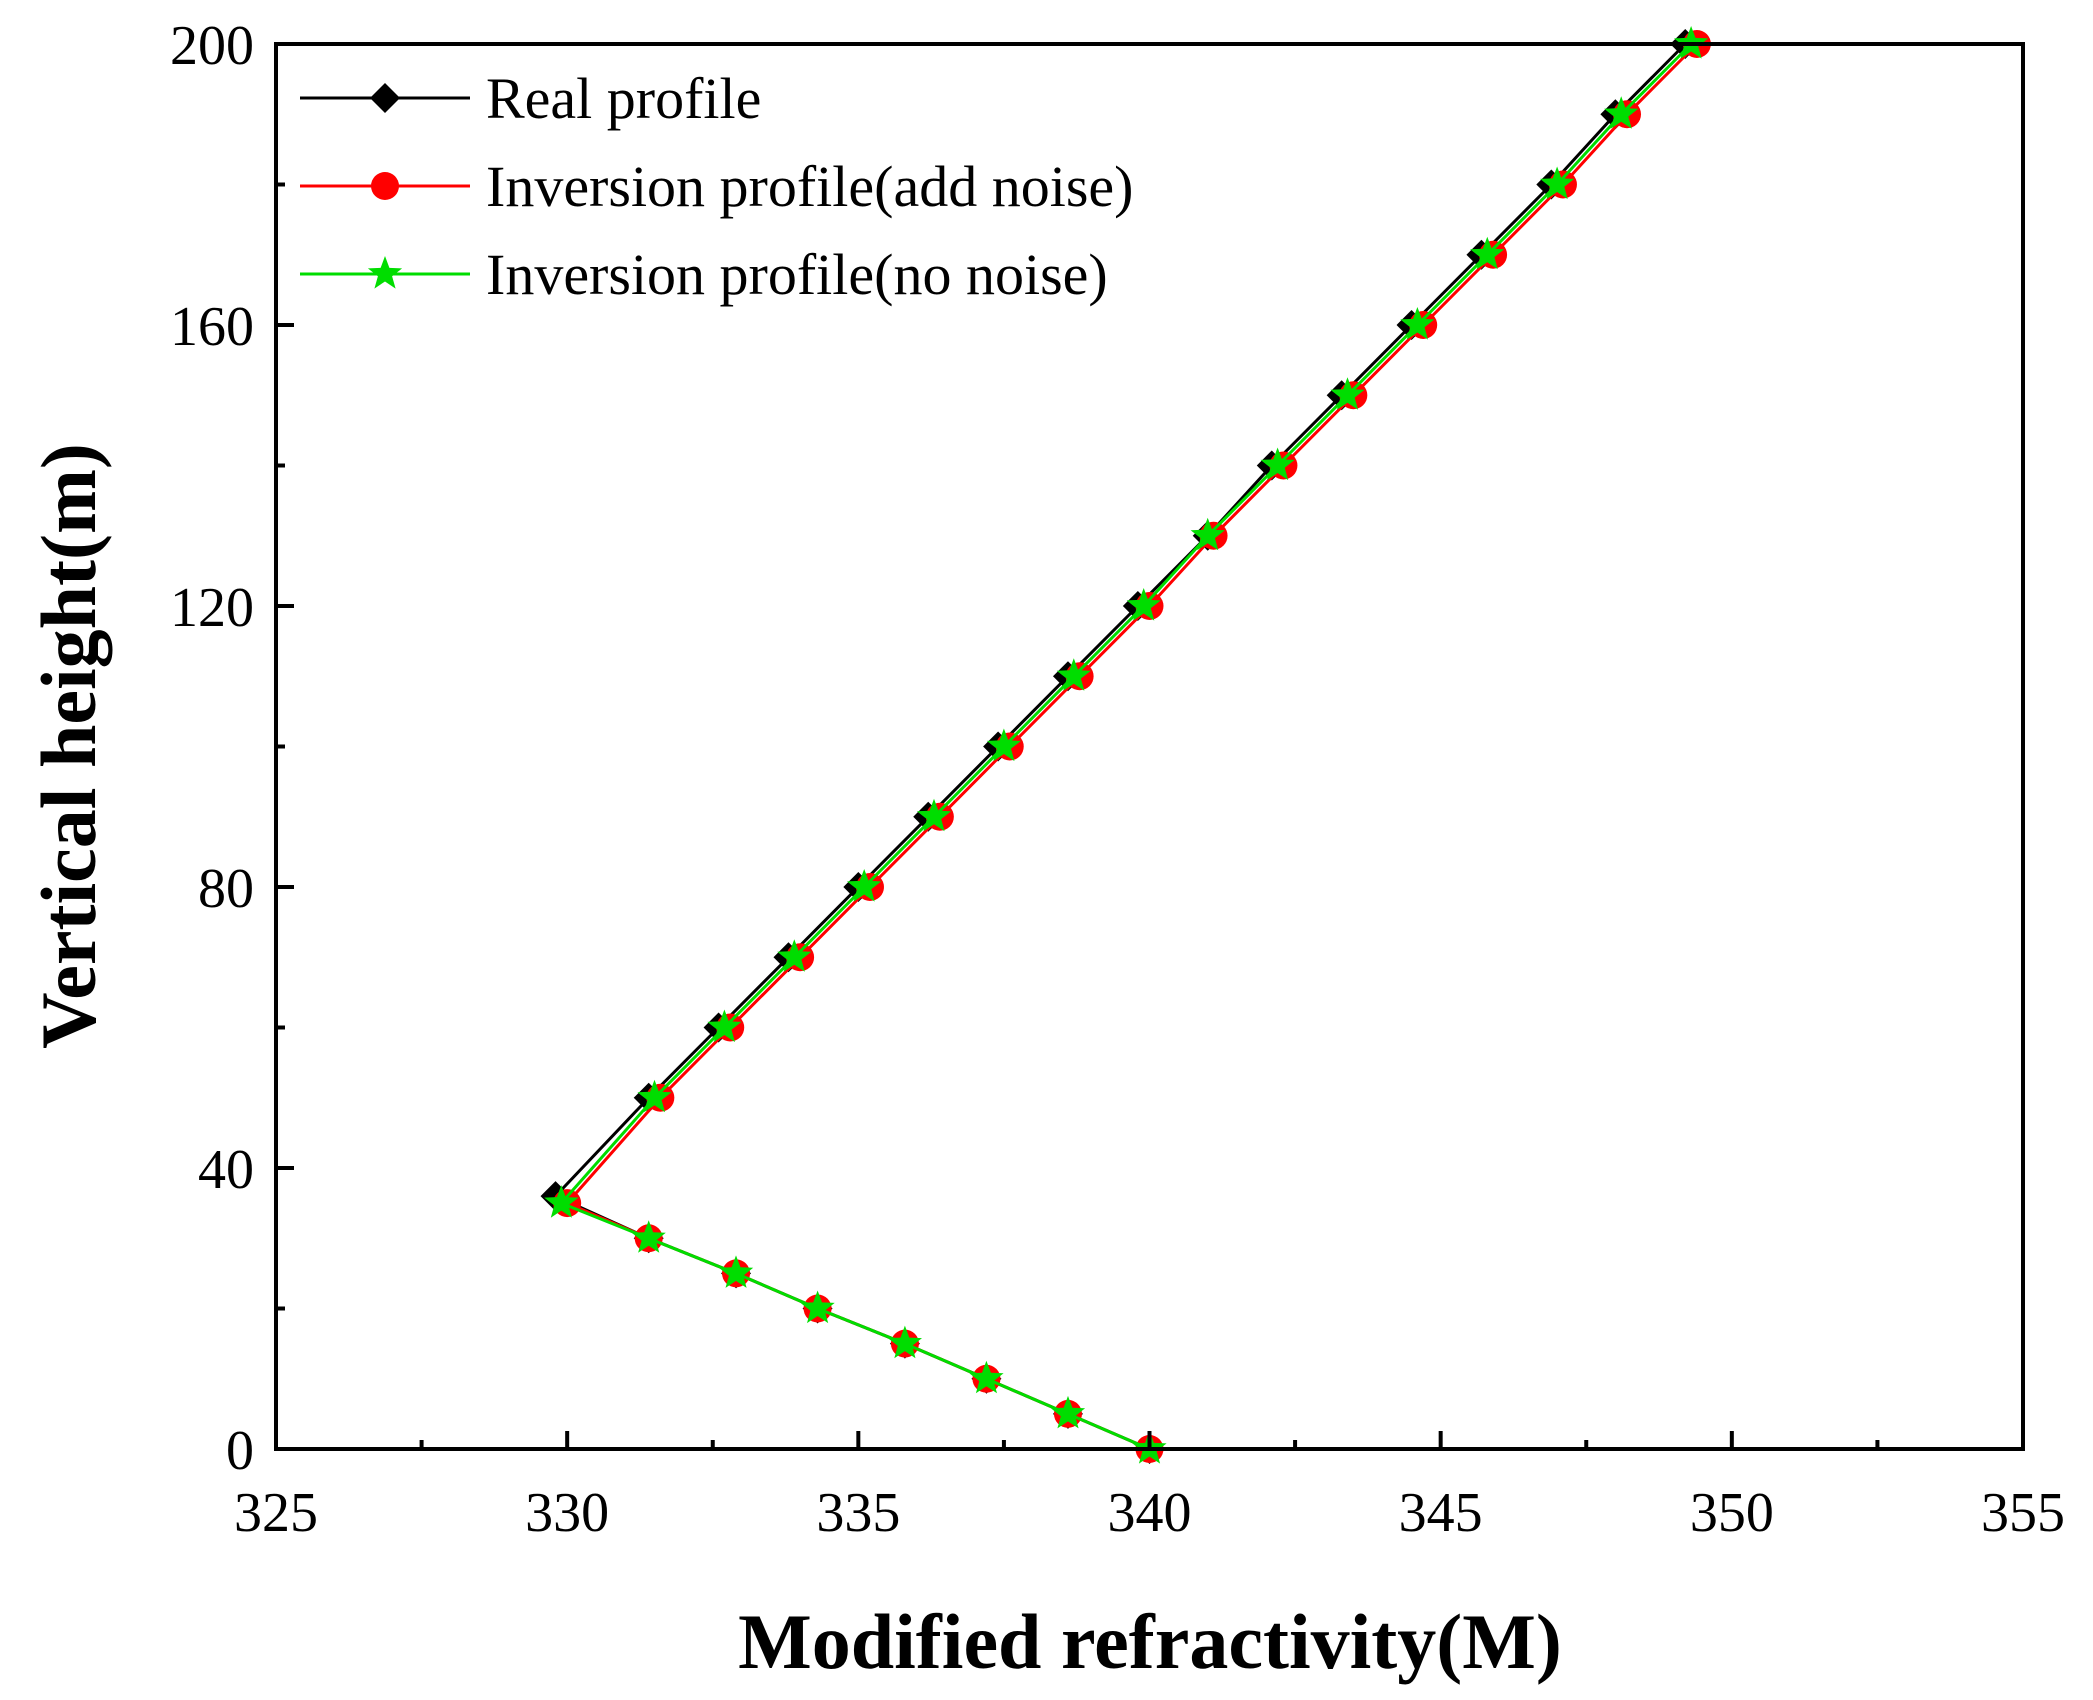 The image size is (2093, 1700). I want to click on y-tick-label: 160, so click(212, 327).